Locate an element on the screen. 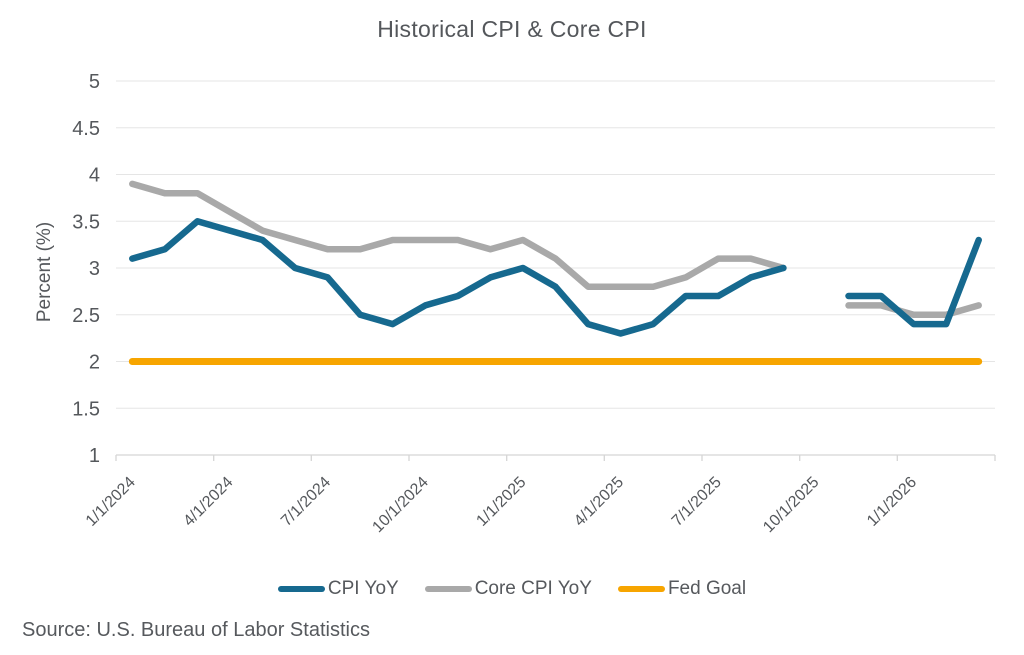 The height and width of the screenshot is (655, 1024). y-tick-label: 1.5 is located at coordinates (86, 409).